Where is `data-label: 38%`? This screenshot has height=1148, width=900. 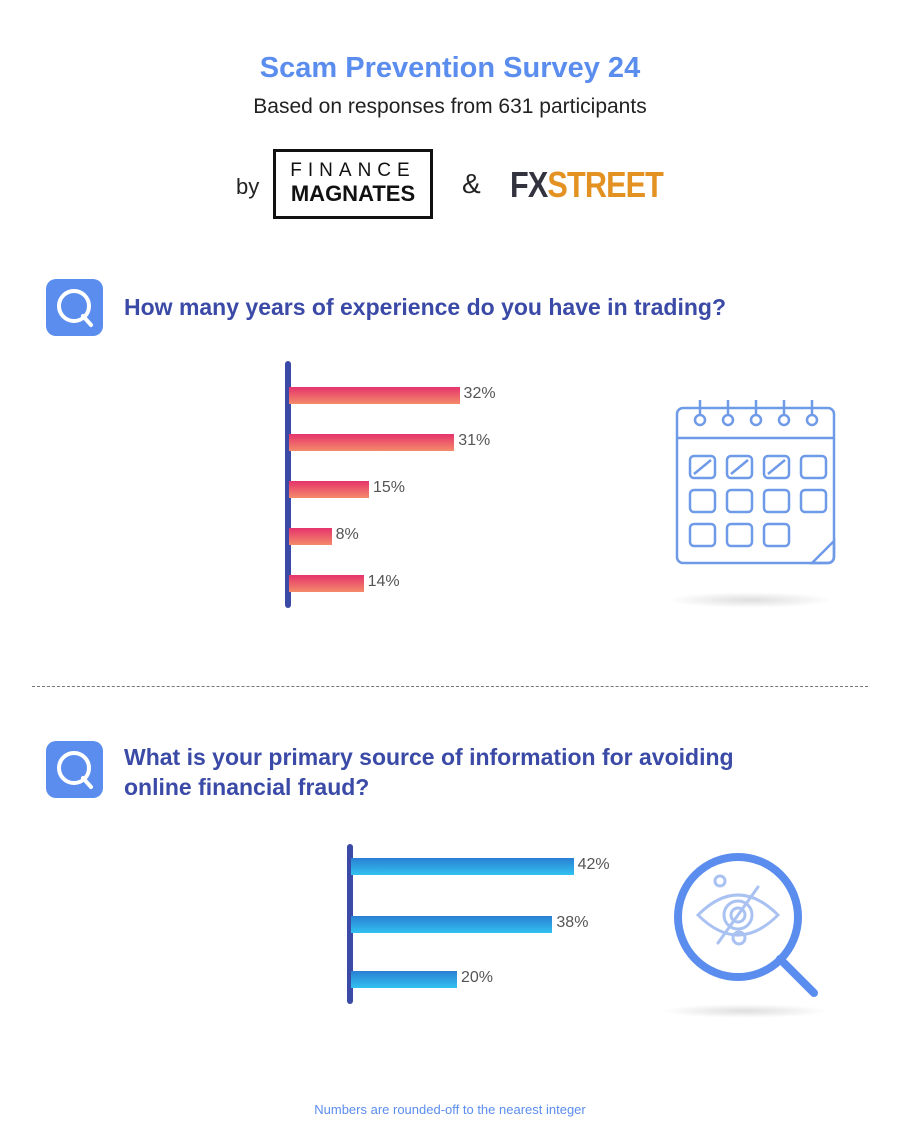
data-label: 38% is located at coordinates (572, 922).